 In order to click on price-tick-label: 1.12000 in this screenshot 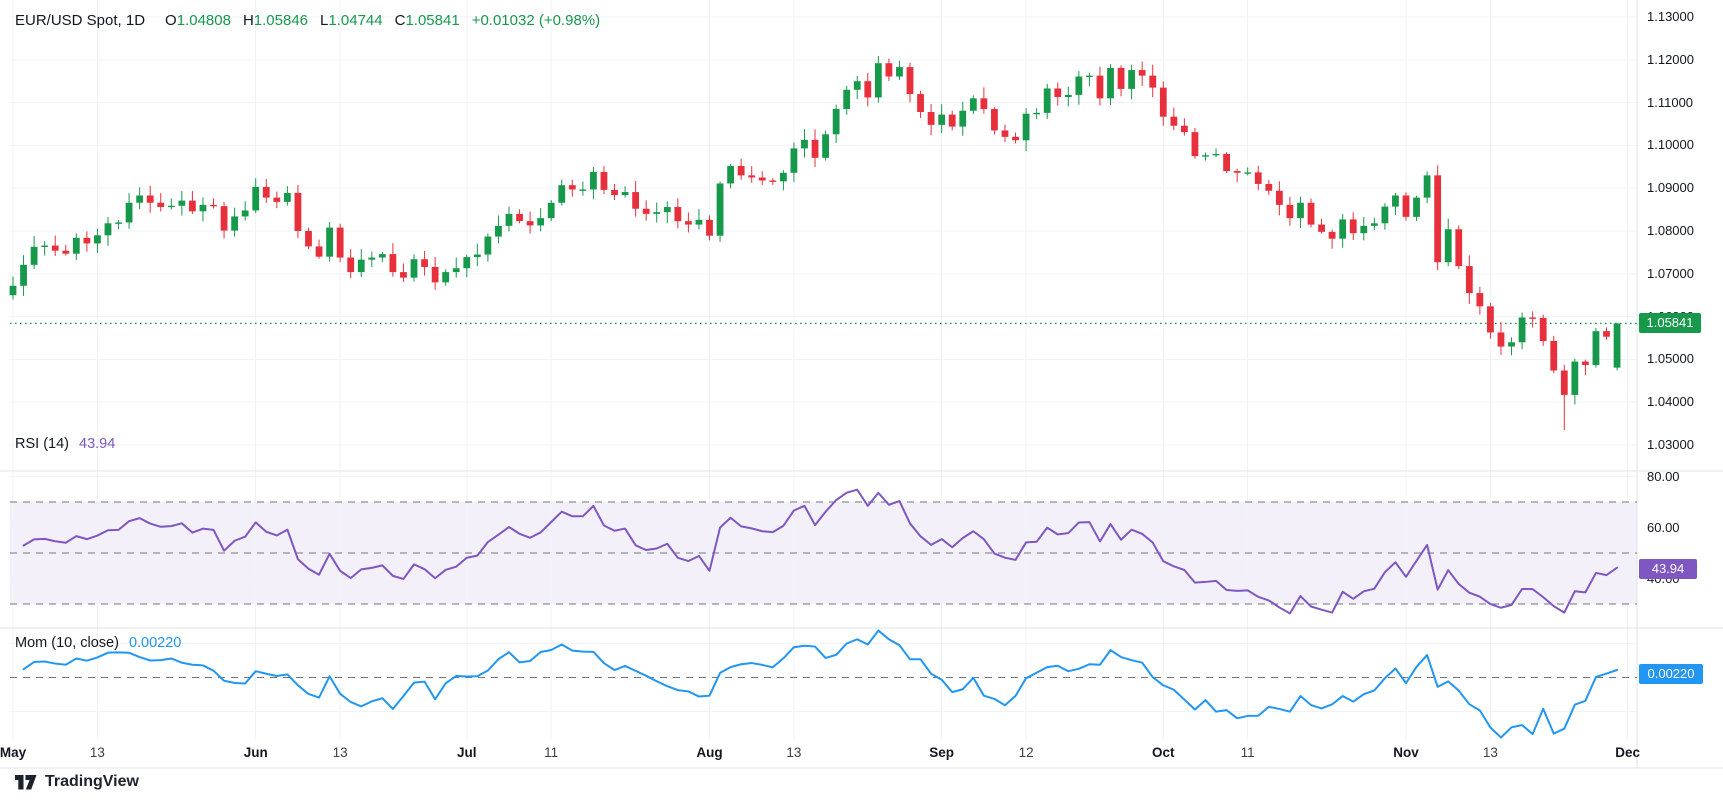, I will do `click(1670, 59)`.